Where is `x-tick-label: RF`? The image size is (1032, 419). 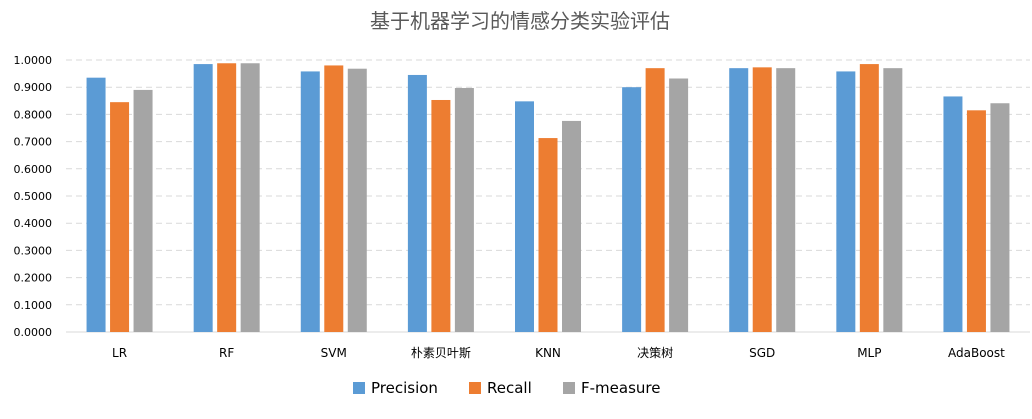
x-tick-label: RF is located at coordinates (226, 353).